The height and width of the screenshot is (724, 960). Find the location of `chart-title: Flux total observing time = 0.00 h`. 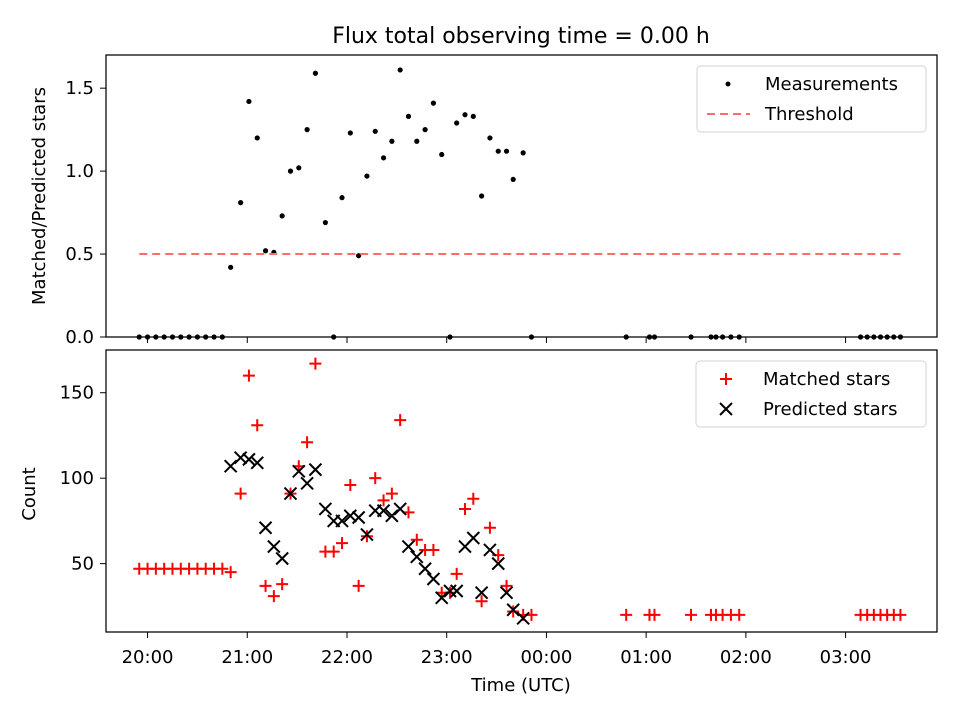

chart-title: Flux total observing time = 0.00 h is located at coordinates (521, 36).